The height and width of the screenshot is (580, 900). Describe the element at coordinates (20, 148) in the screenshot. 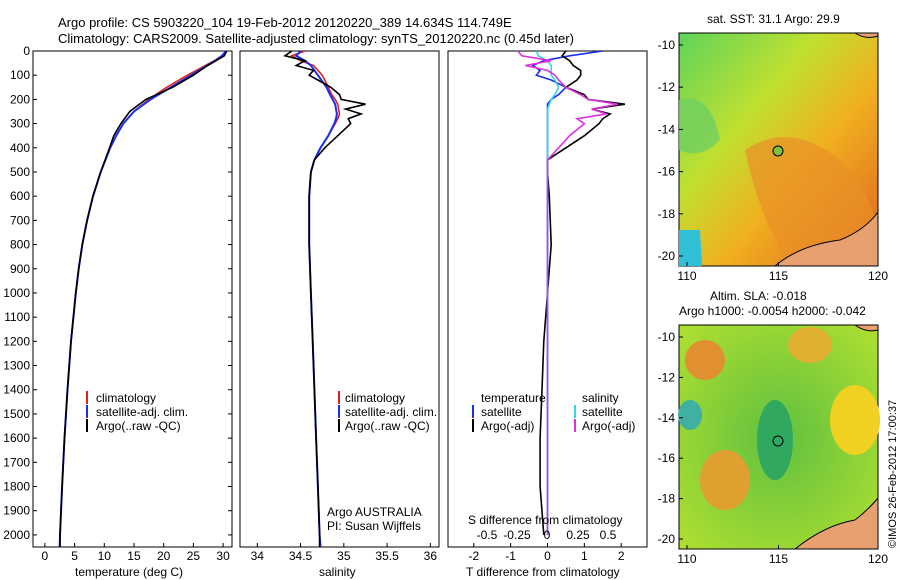

I see `depth-tick-label: 400` at that location.